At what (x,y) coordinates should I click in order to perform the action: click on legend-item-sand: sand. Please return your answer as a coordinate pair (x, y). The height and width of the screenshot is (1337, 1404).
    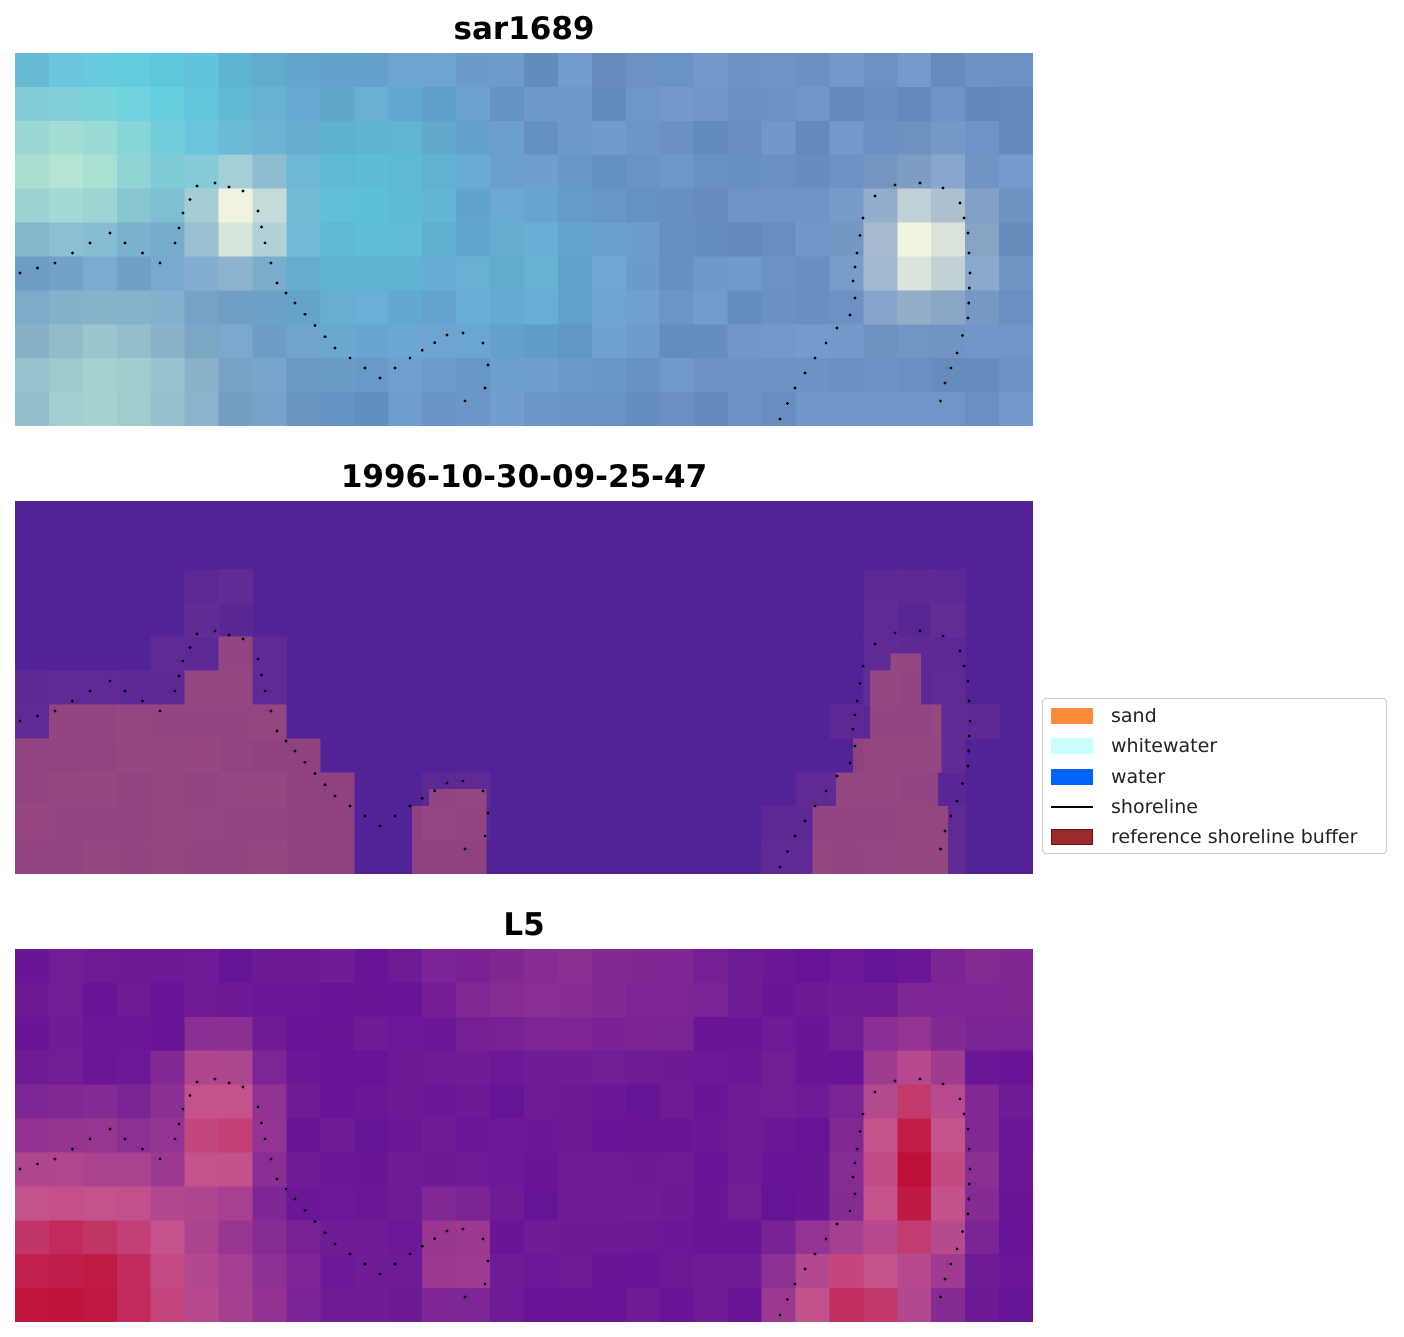
    Looking at the image, I should click on (1104, 716).